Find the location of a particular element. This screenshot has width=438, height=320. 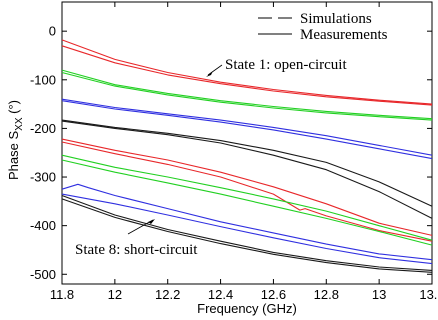

x-tick-label: 12.4 is located at coordinates (220, 294).